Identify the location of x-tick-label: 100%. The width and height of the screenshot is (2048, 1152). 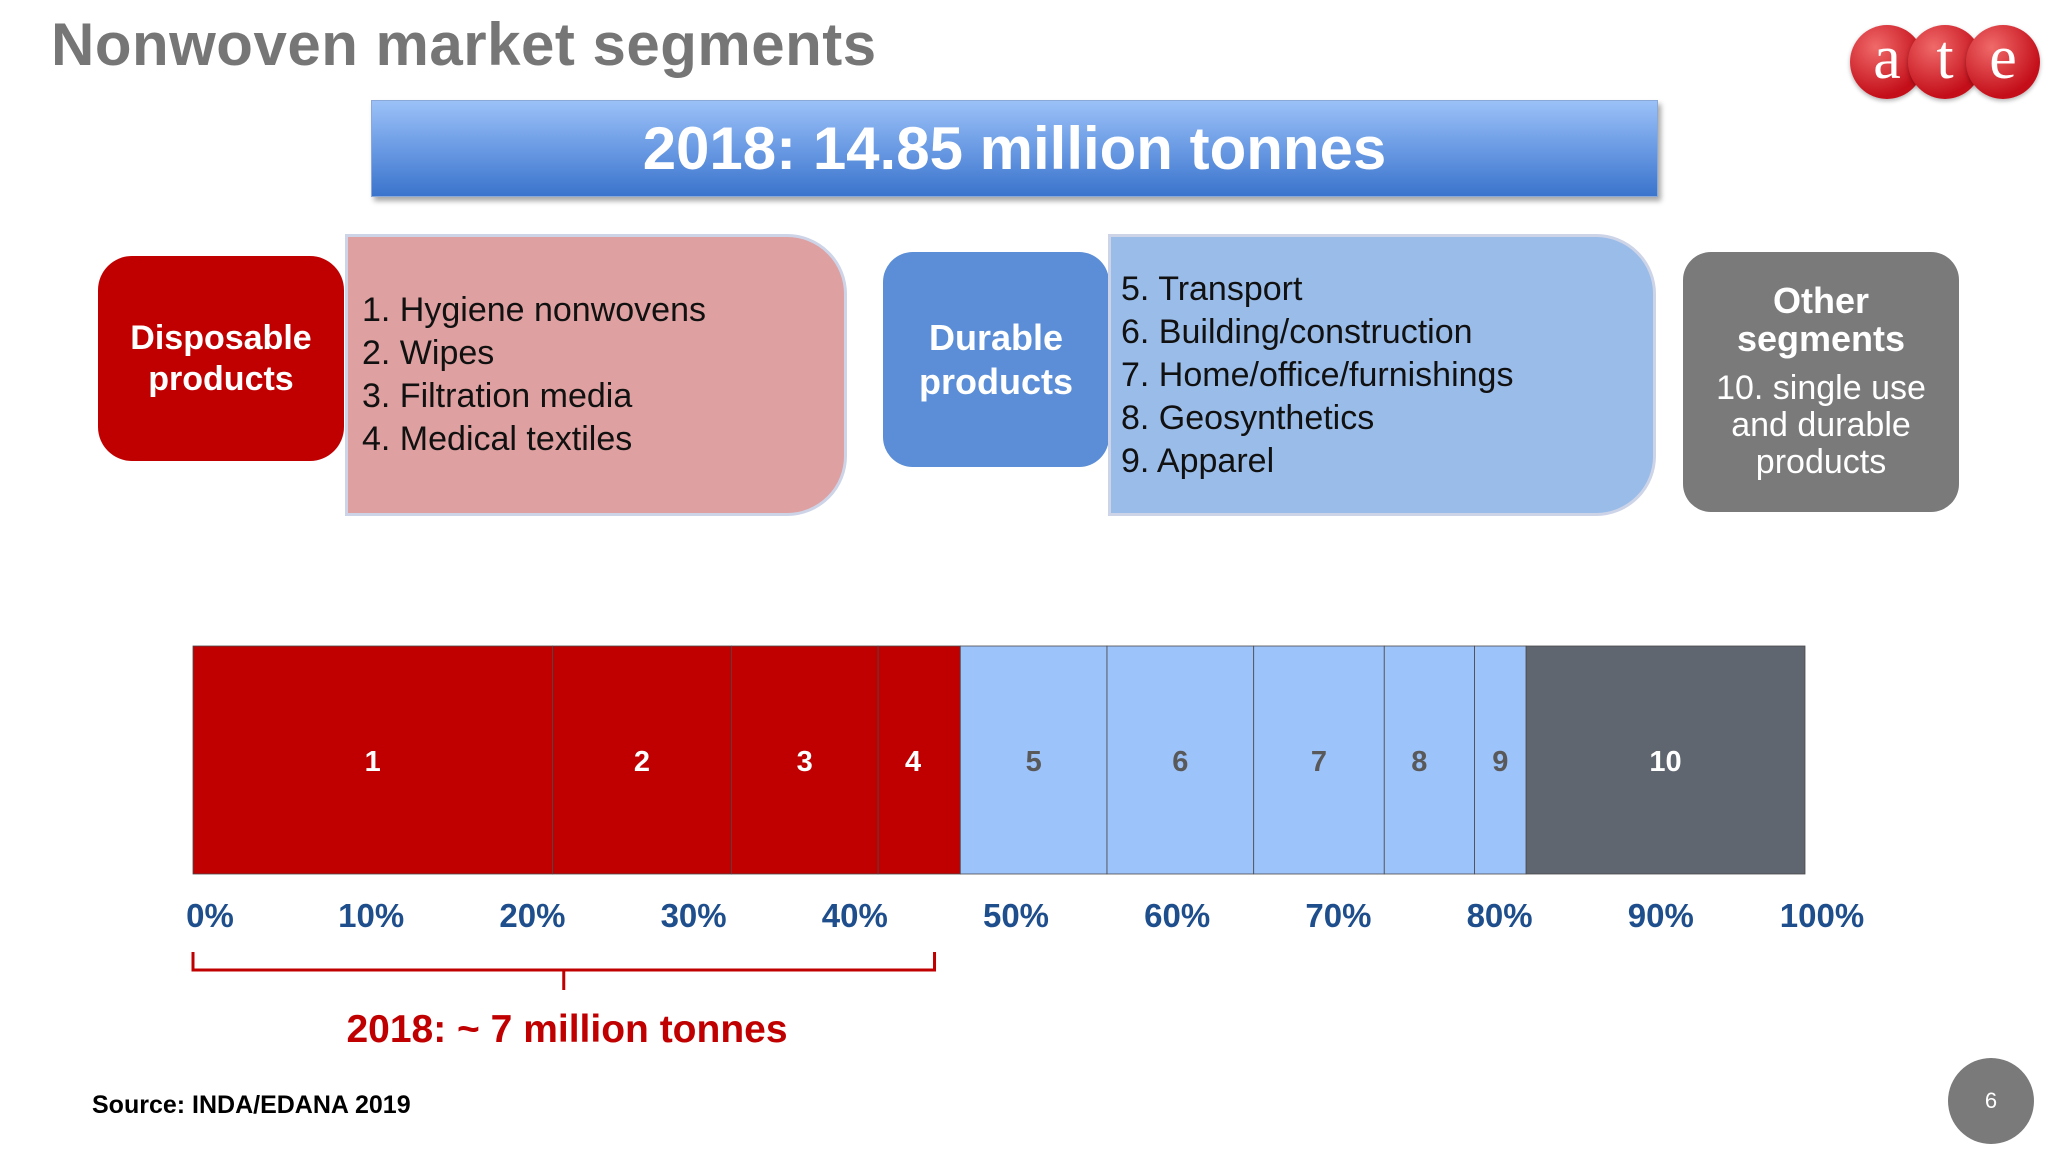
(1822, 915).